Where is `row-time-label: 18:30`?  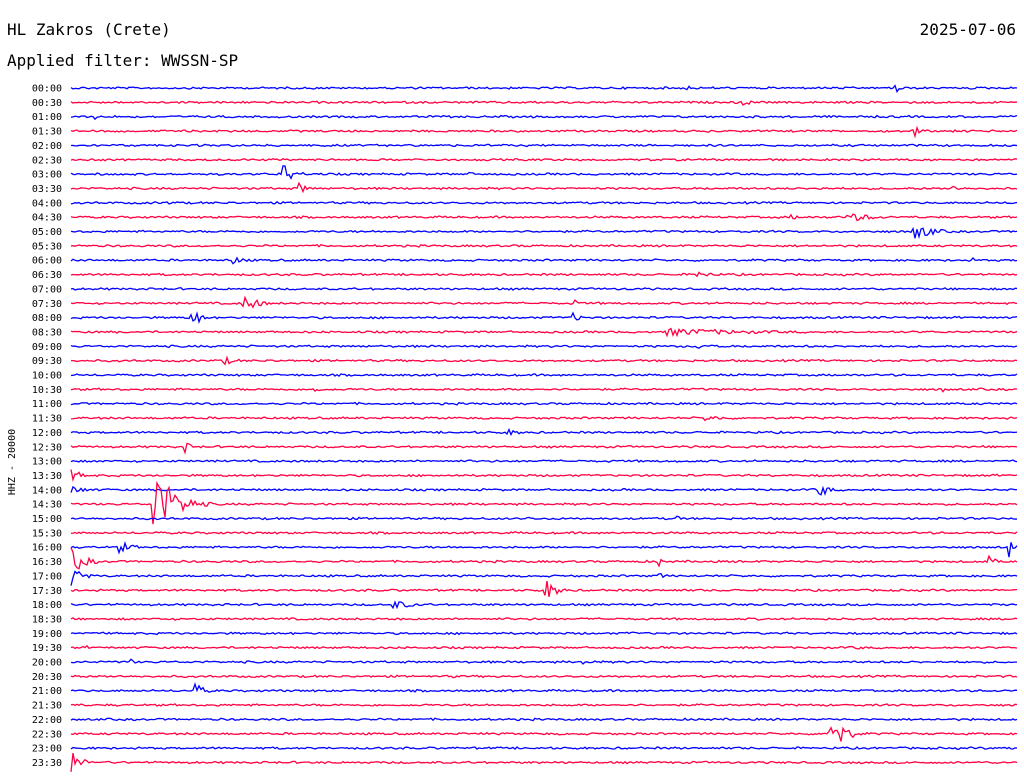
row-time-label: 18:30 is located at coordinates (47, 619).